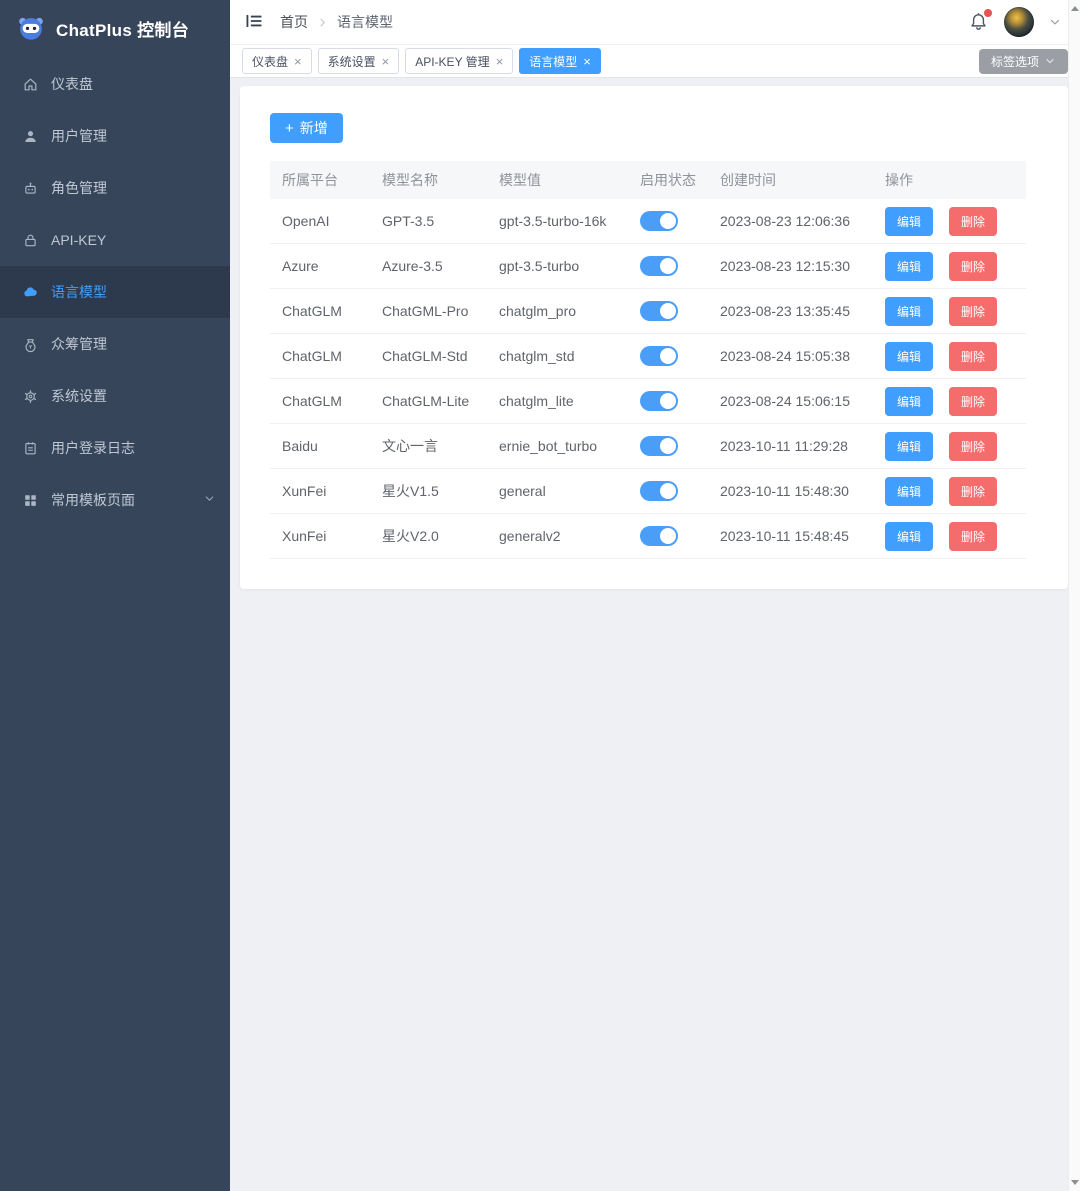  What do you see at coordinates (785, 401) in the screenshot?
I see `cell-created: 2023-08-24 15:06:15` at bounding box center [785, 401].